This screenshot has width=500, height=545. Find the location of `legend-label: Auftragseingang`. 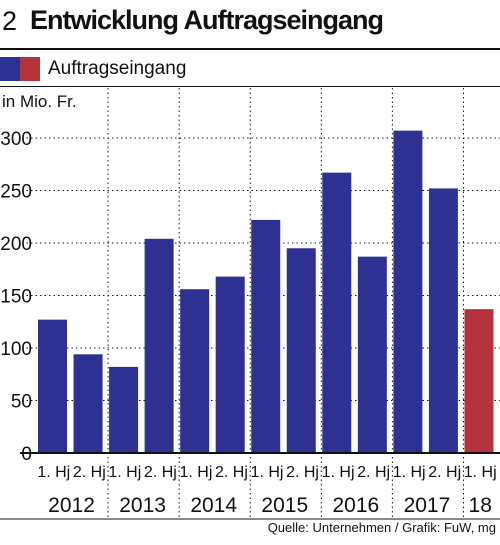

legend-label: Auftragseingang is located at coordinates (117, 68).